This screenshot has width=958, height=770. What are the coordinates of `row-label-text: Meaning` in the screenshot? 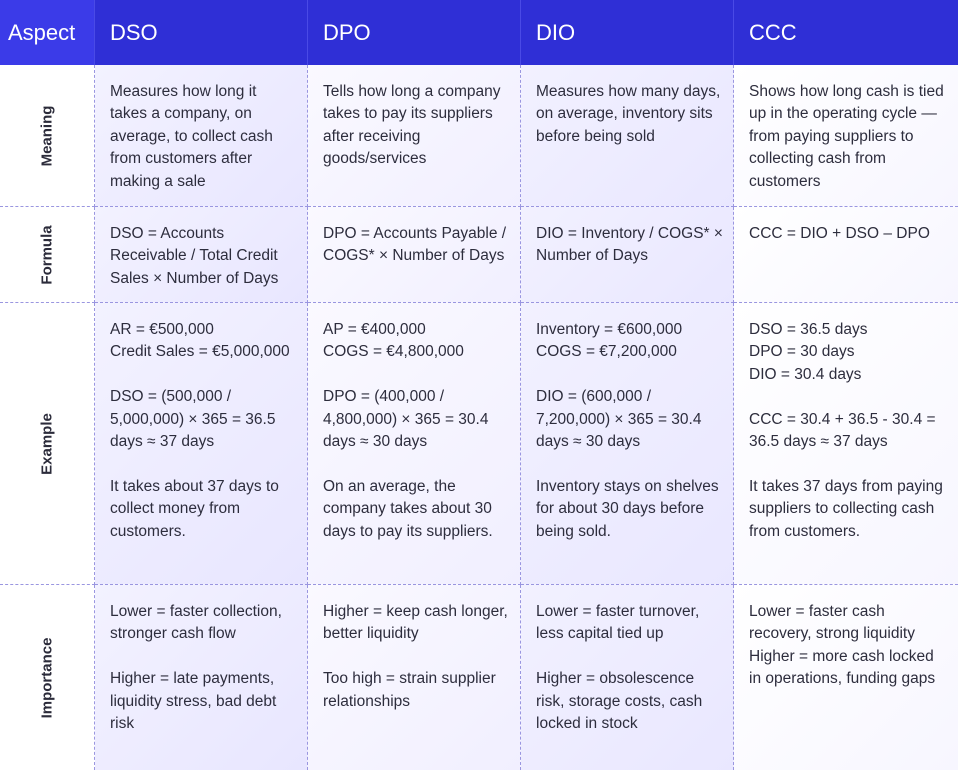 It's located at (47, 135).